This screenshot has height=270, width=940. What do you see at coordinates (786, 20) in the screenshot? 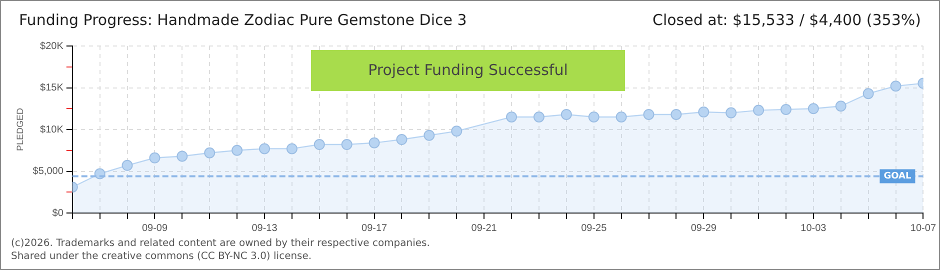
I see `chart-subtitle: Closed at: $15,533 / $4,400 (353%)` at bounding box center [786, 20].